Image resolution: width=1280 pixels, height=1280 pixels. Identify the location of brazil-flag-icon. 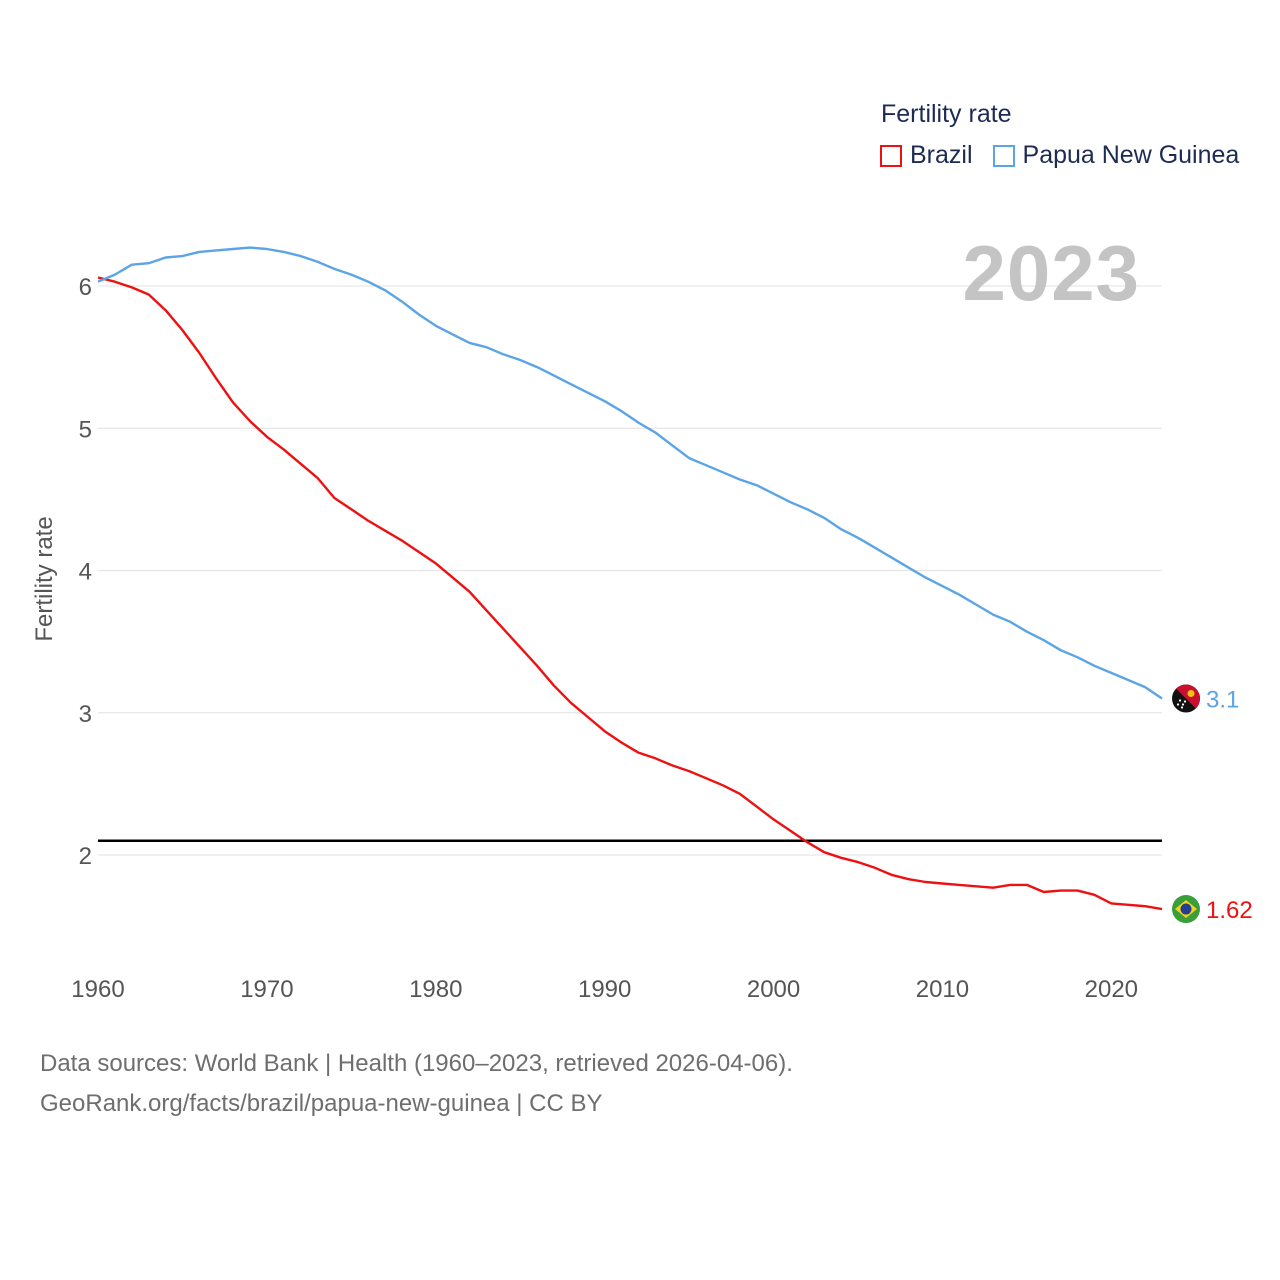
(1186, 909).